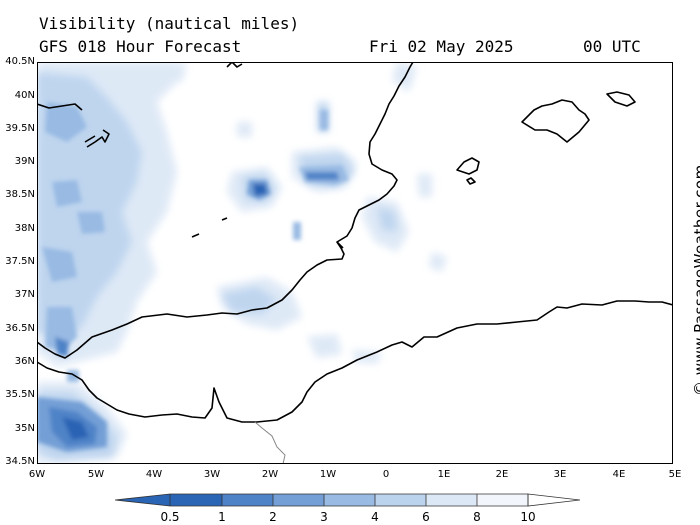  I want to click on portugal-coast-fragment, so click(60, 107).